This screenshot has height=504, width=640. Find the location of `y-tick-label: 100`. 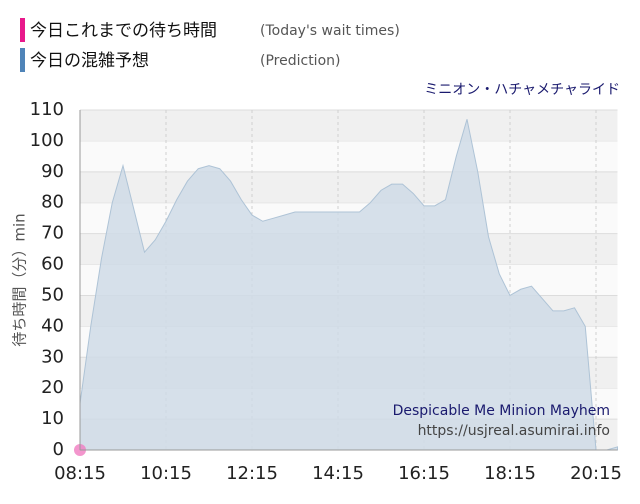

y-tick-label: 100 is located at coordinates (47, 140).